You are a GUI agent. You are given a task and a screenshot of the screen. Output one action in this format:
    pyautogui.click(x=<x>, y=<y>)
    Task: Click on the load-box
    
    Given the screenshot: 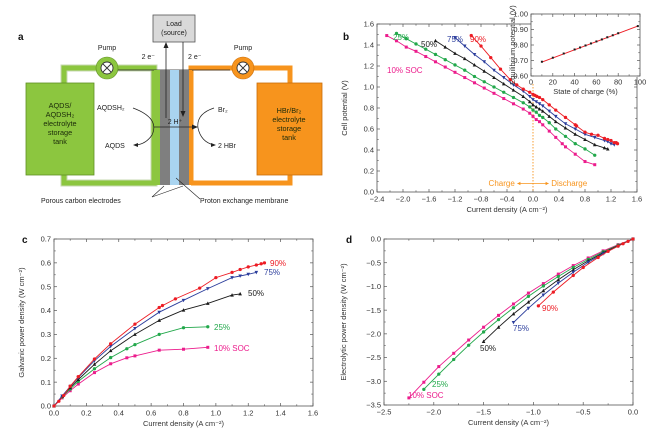 What is the action you would take?
    pyautogui.click(x=174, y=28)
    